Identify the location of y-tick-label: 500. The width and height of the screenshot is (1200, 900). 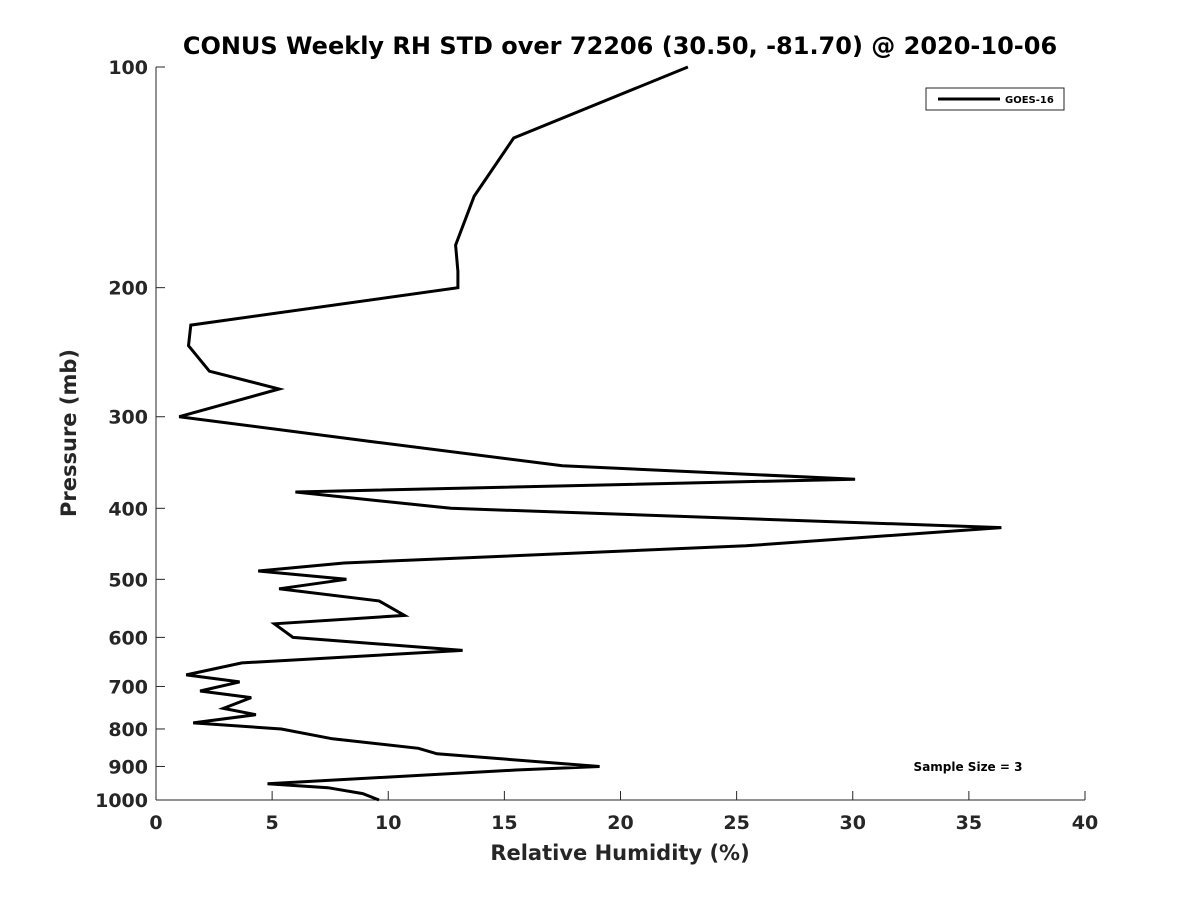
(128, 580).